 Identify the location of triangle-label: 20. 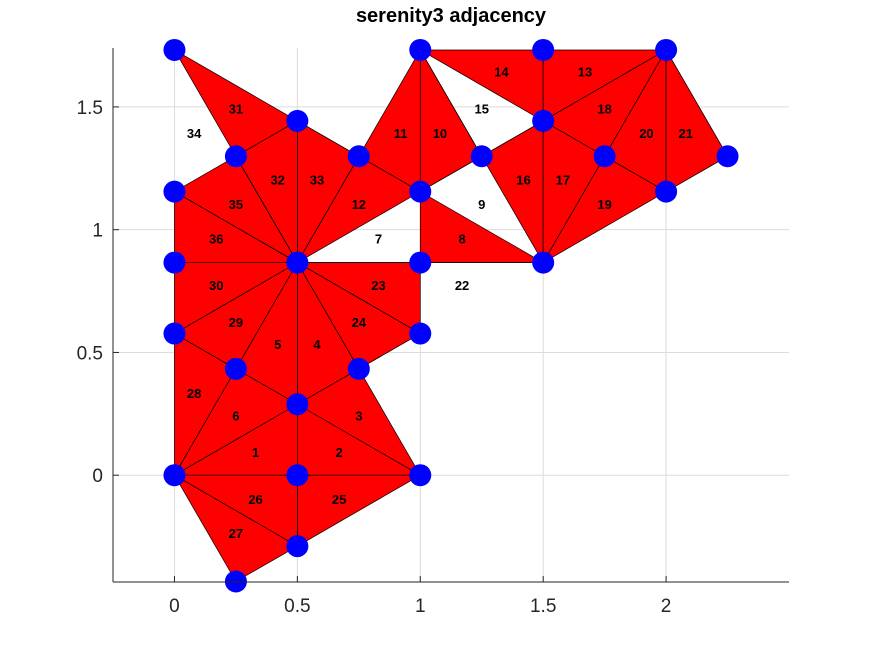
(646, 133).